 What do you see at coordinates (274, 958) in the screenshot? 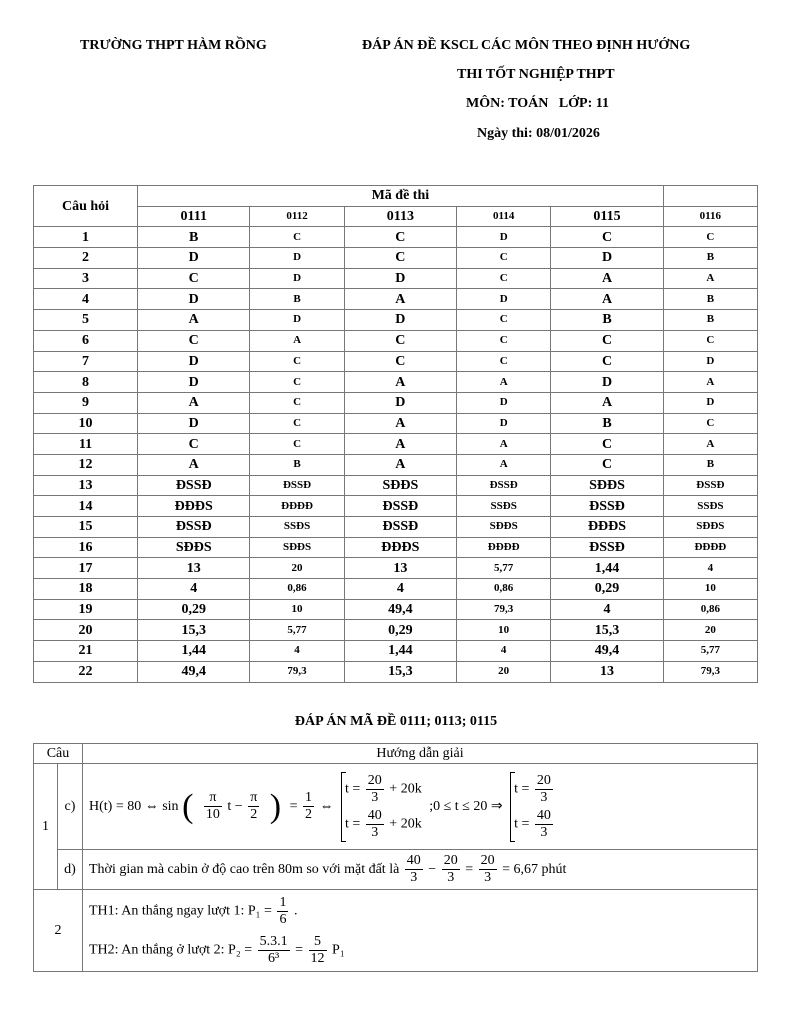
I see `fraction-denominator: 6³` at bounding box center [274, 958].